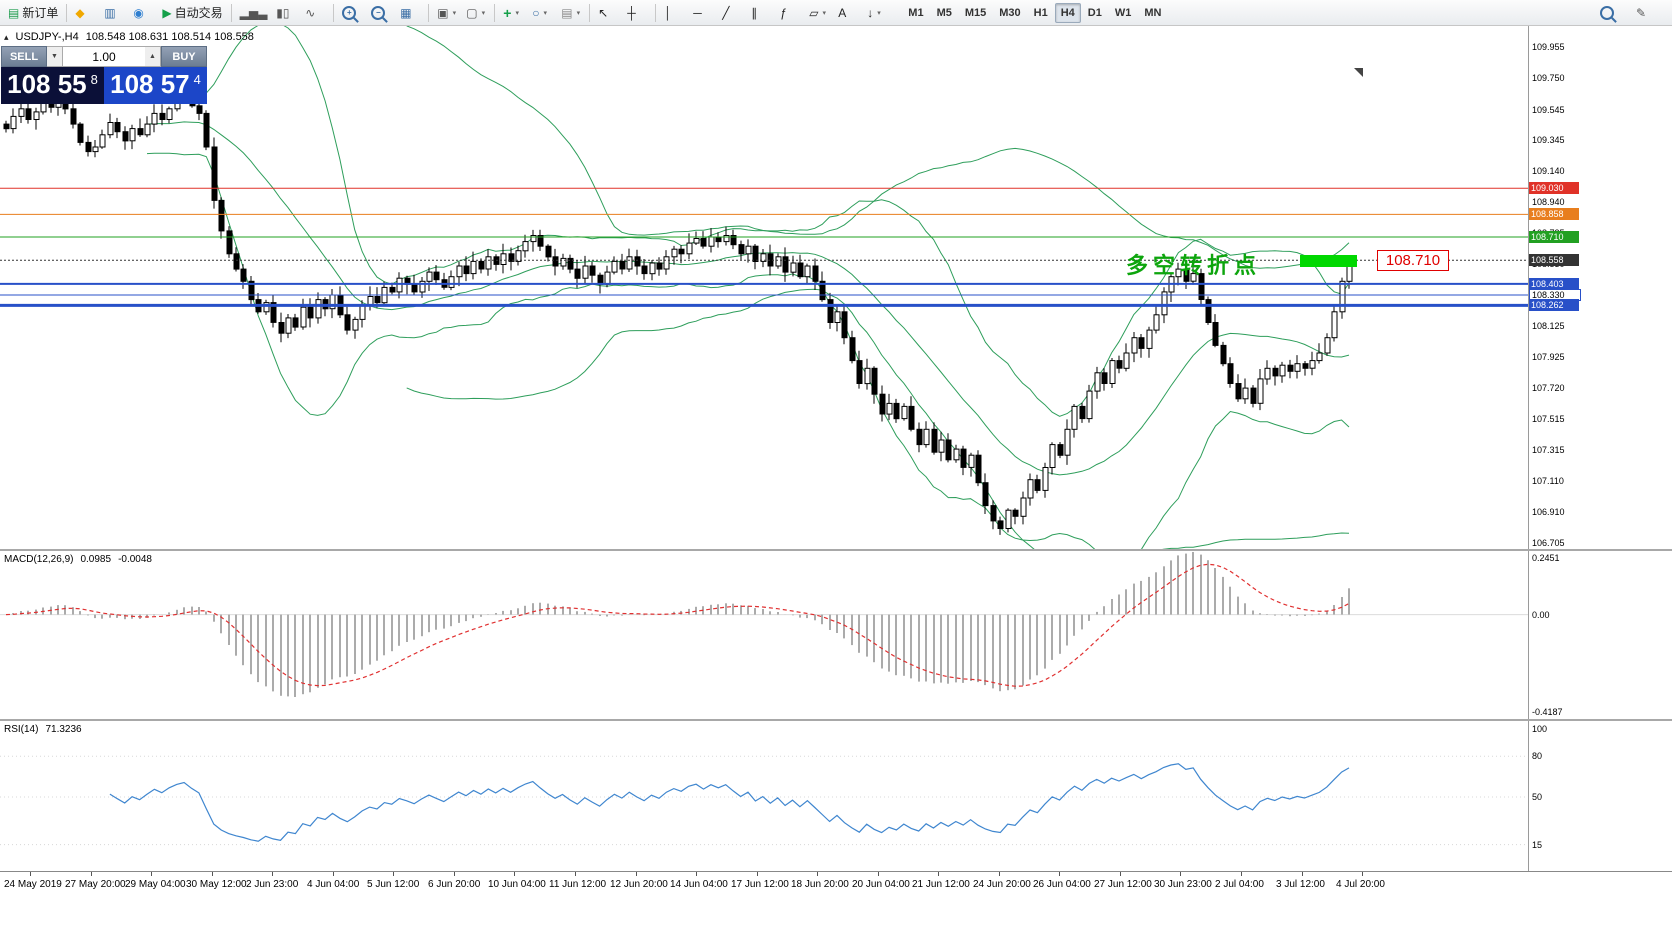  I want to click on new-chart-button: ▣ ▾, so click(447, 12).